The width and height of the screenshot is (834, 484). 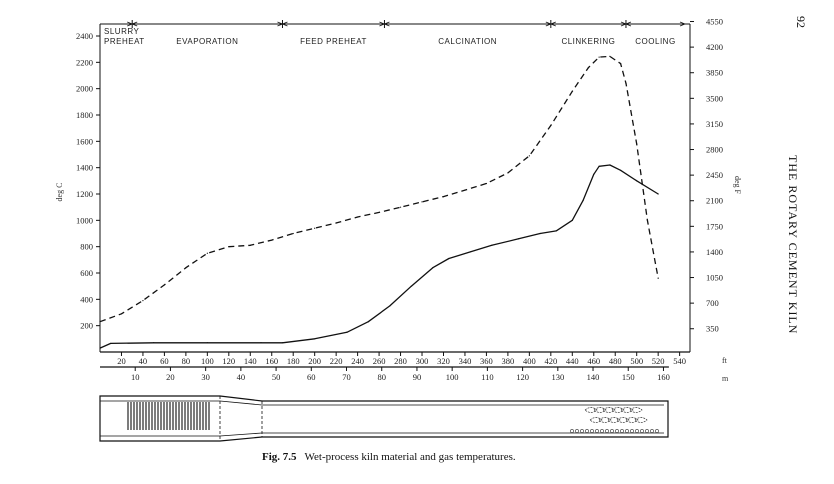 I want to click on y-tick-label: 1800, so click(x=84, y=115).